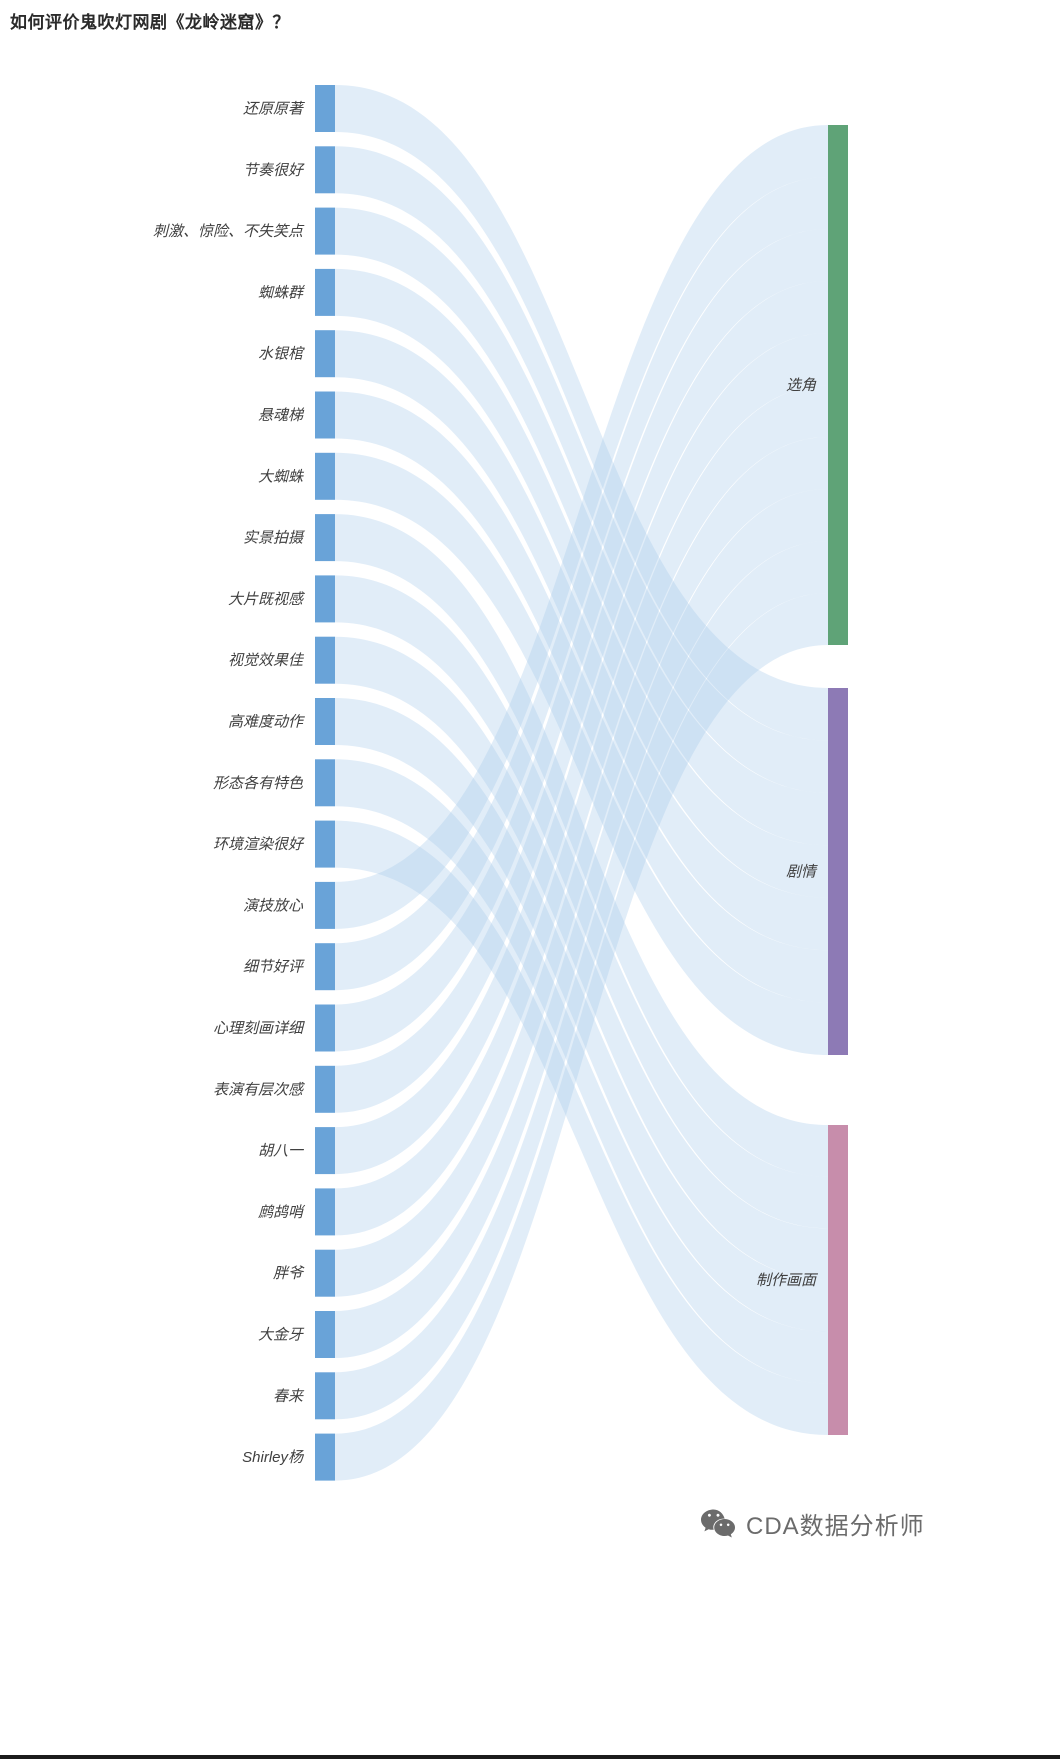 The height and width of the screenshot is (1759, 1060). Describe the element at coordinates (259, 1089) in the screenshot. I see `source-node-label: 表演有层次感` at that location.